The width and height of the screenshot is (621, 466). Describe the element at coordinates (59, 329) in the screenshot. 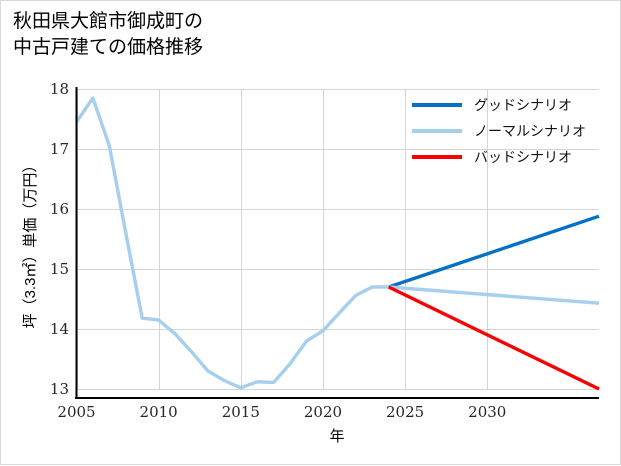

I see `y-tick-14: 14` at that location.